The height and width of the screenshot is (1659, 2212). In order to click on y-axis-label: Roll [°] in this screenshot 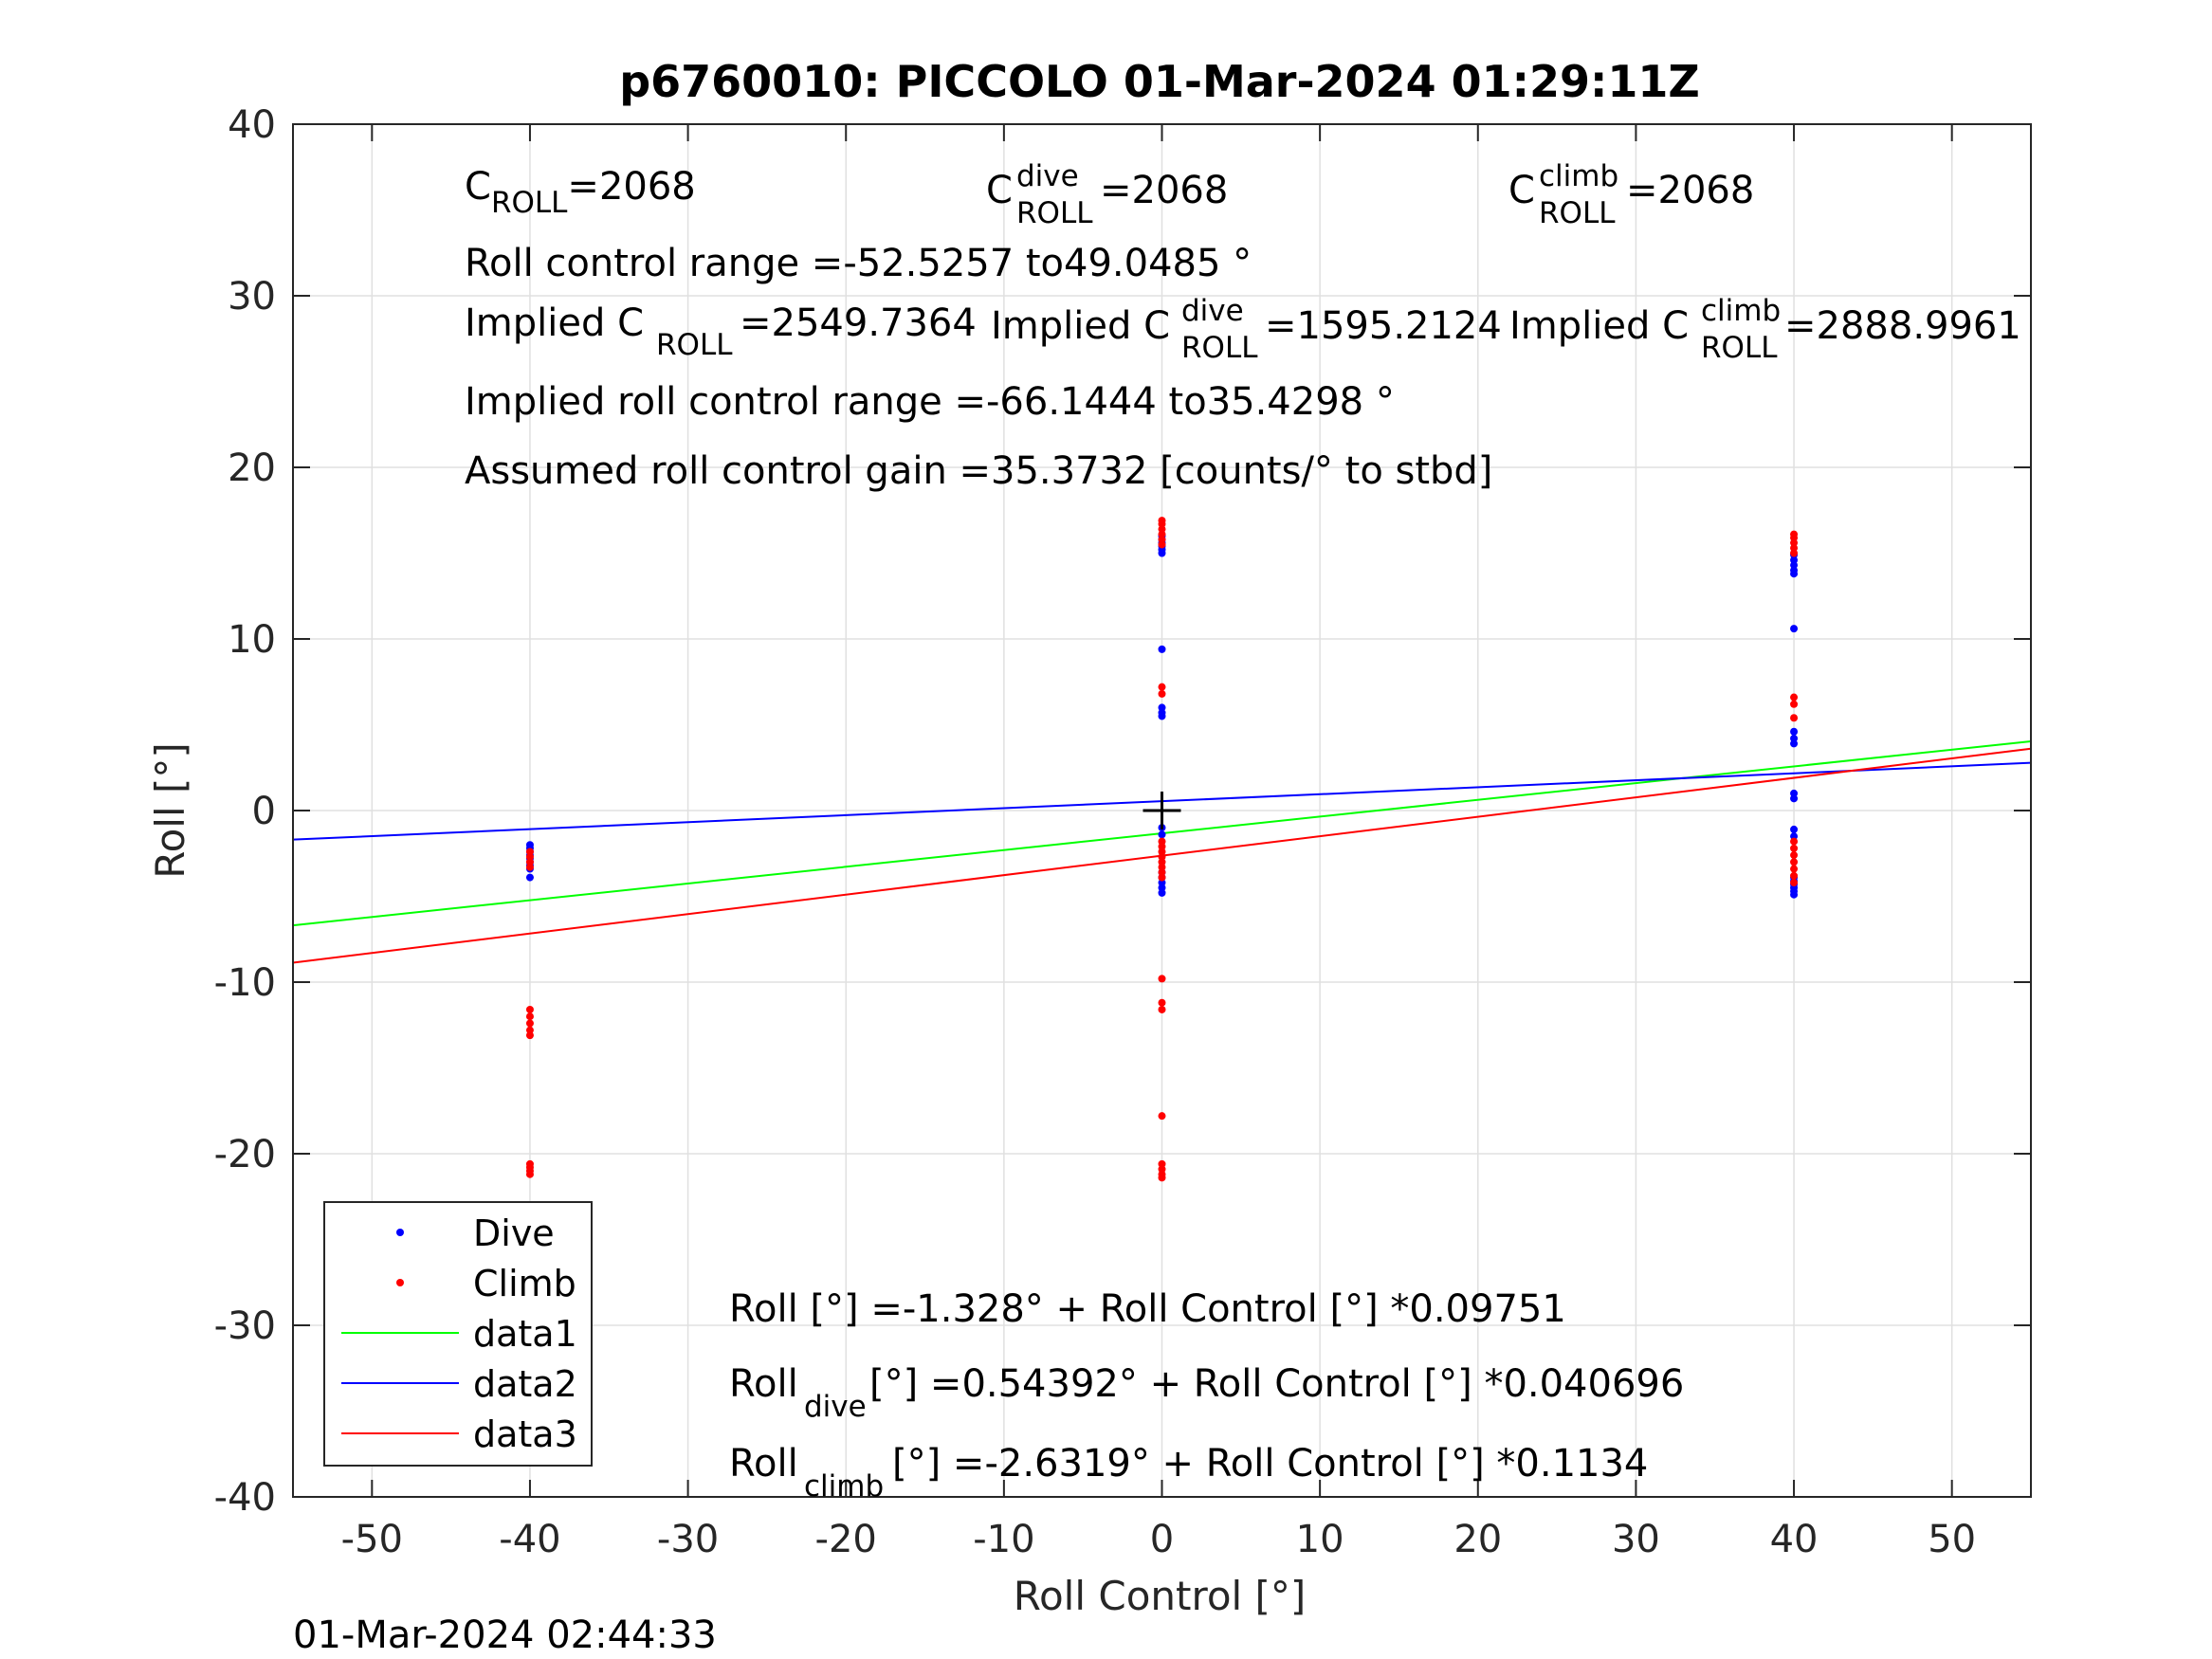, I will do `click(170, 810)`.